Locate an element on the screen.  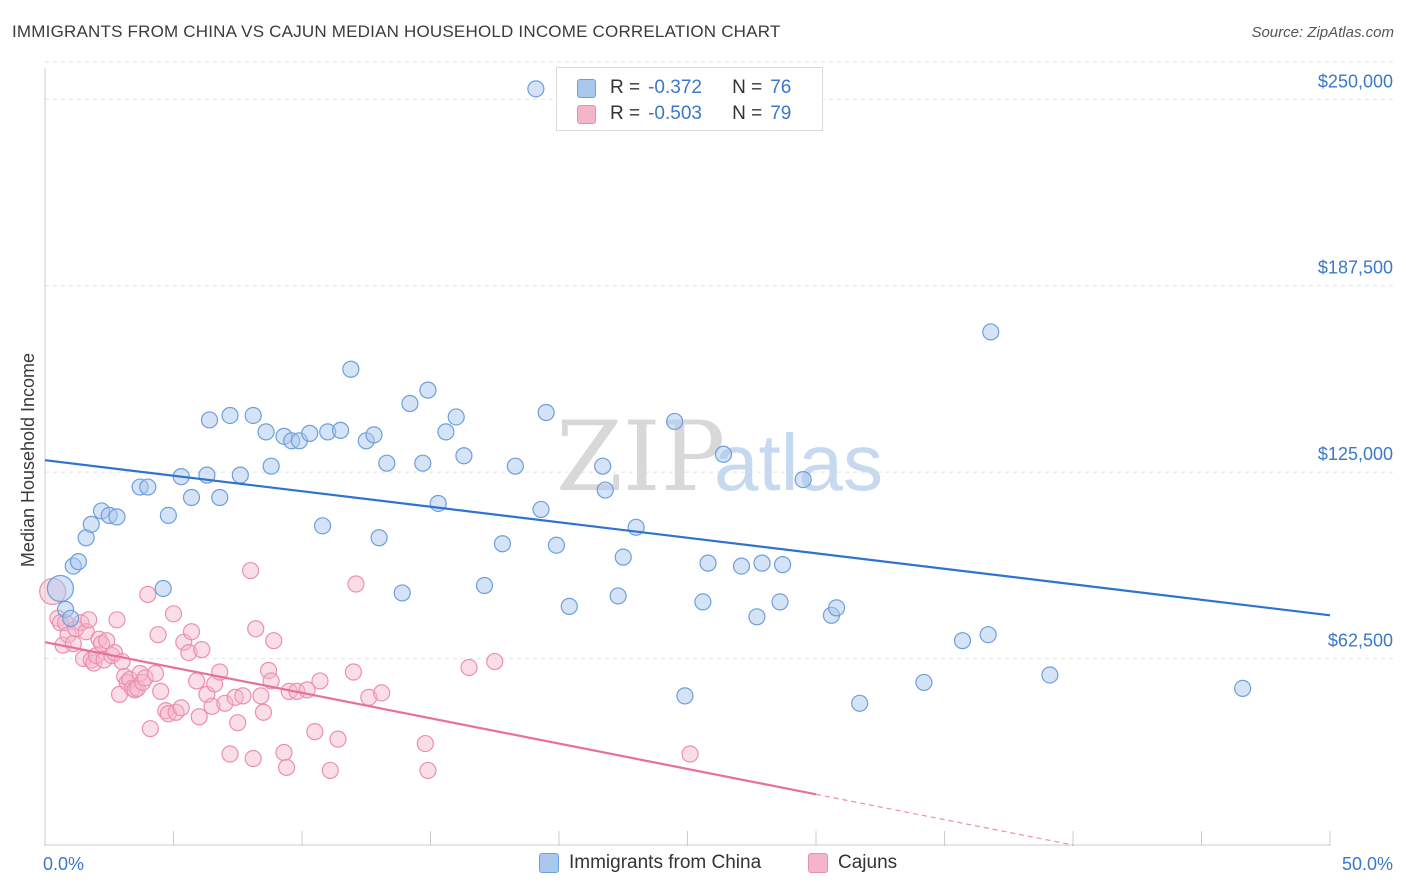
cajuns-points is located at coordinates (369, 670).